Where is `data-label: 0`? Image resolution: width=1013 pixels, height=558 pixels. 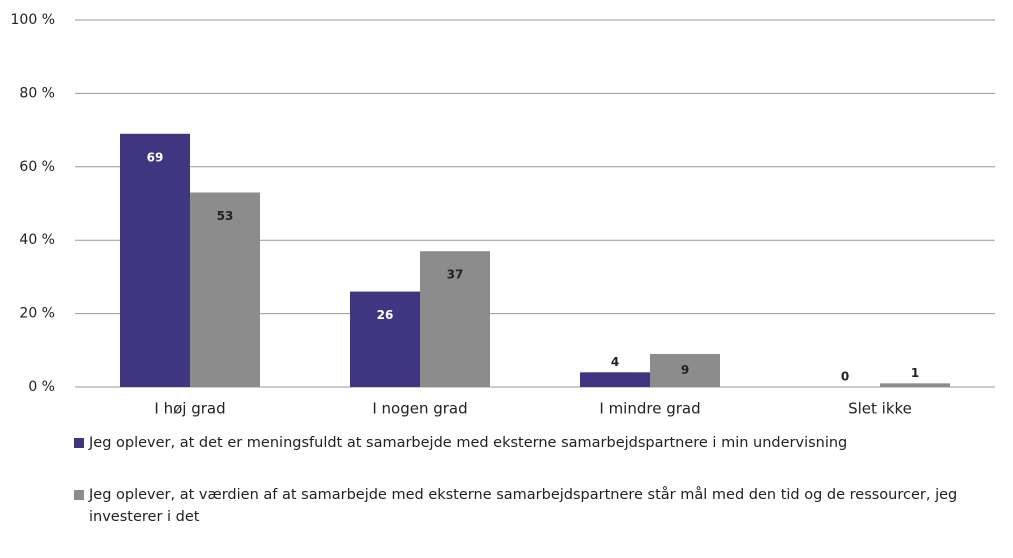 data-label: 0 is located at coordinates (845, 377).